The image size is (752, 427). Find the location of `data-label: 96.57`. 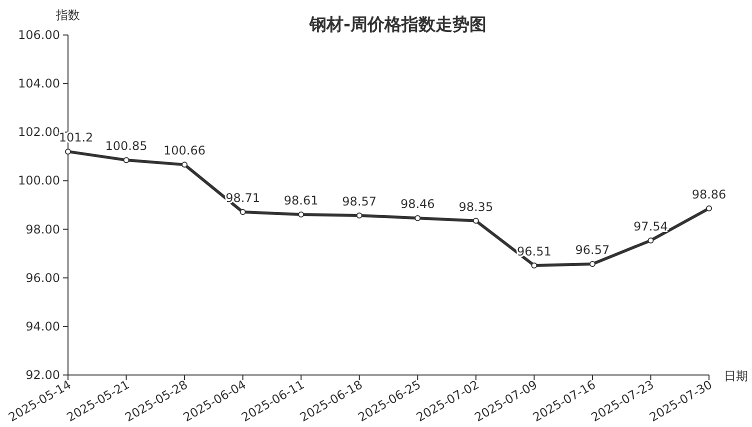

data-label: 96.57 is located at coordinates (592, 250).